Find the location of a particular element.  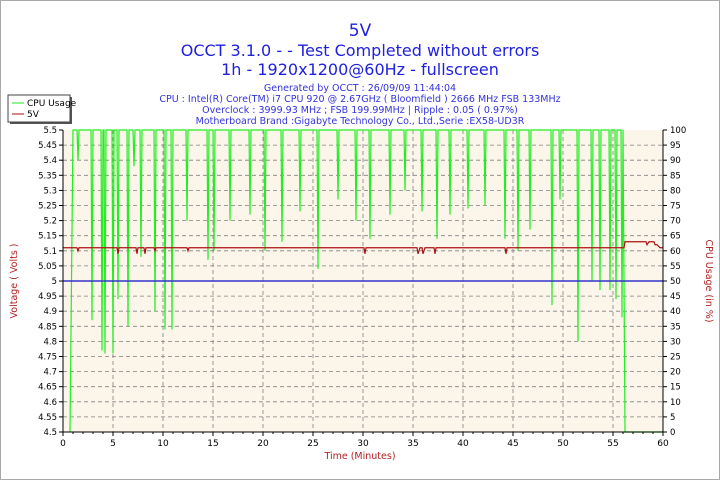

y-tick-label-right: 30 is located at coordinates (675, 342).